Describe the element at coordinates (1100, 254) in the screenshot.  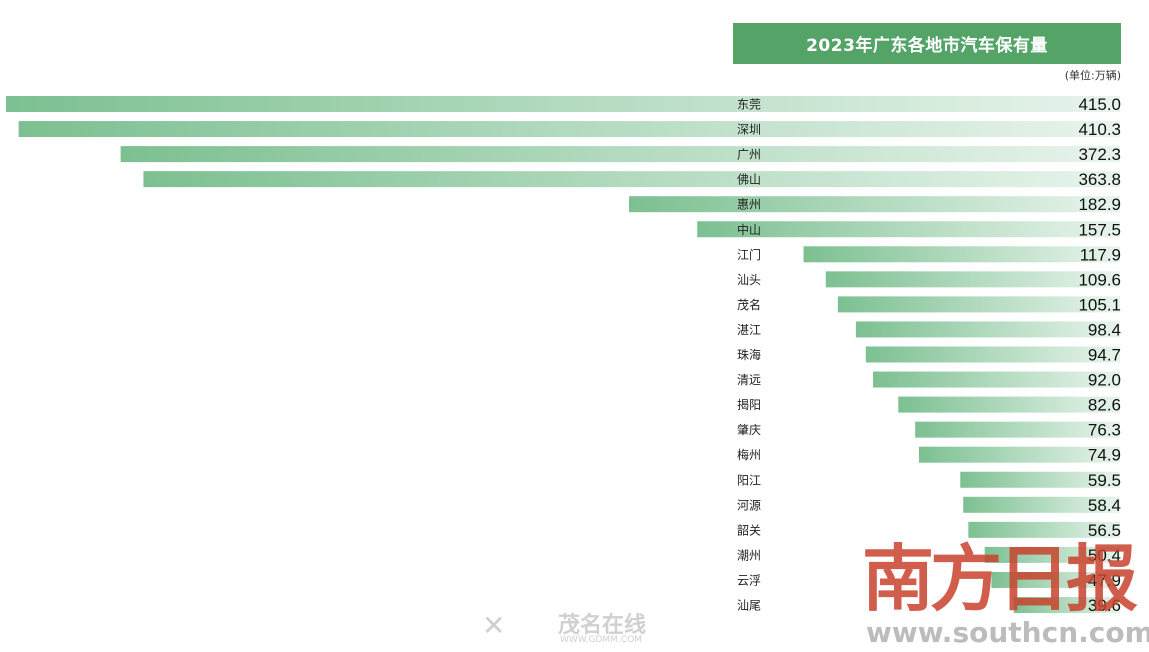
I see `value-label: 117.9` at that location.